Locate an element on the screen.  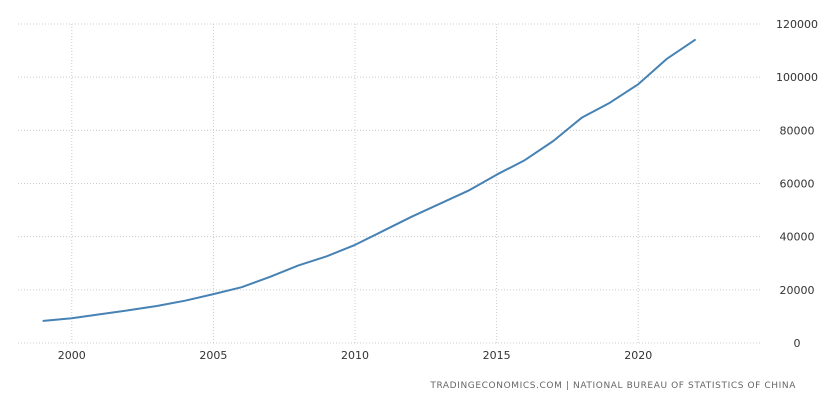
y-tick-label: 60000 is located at coordinates (797, 184).